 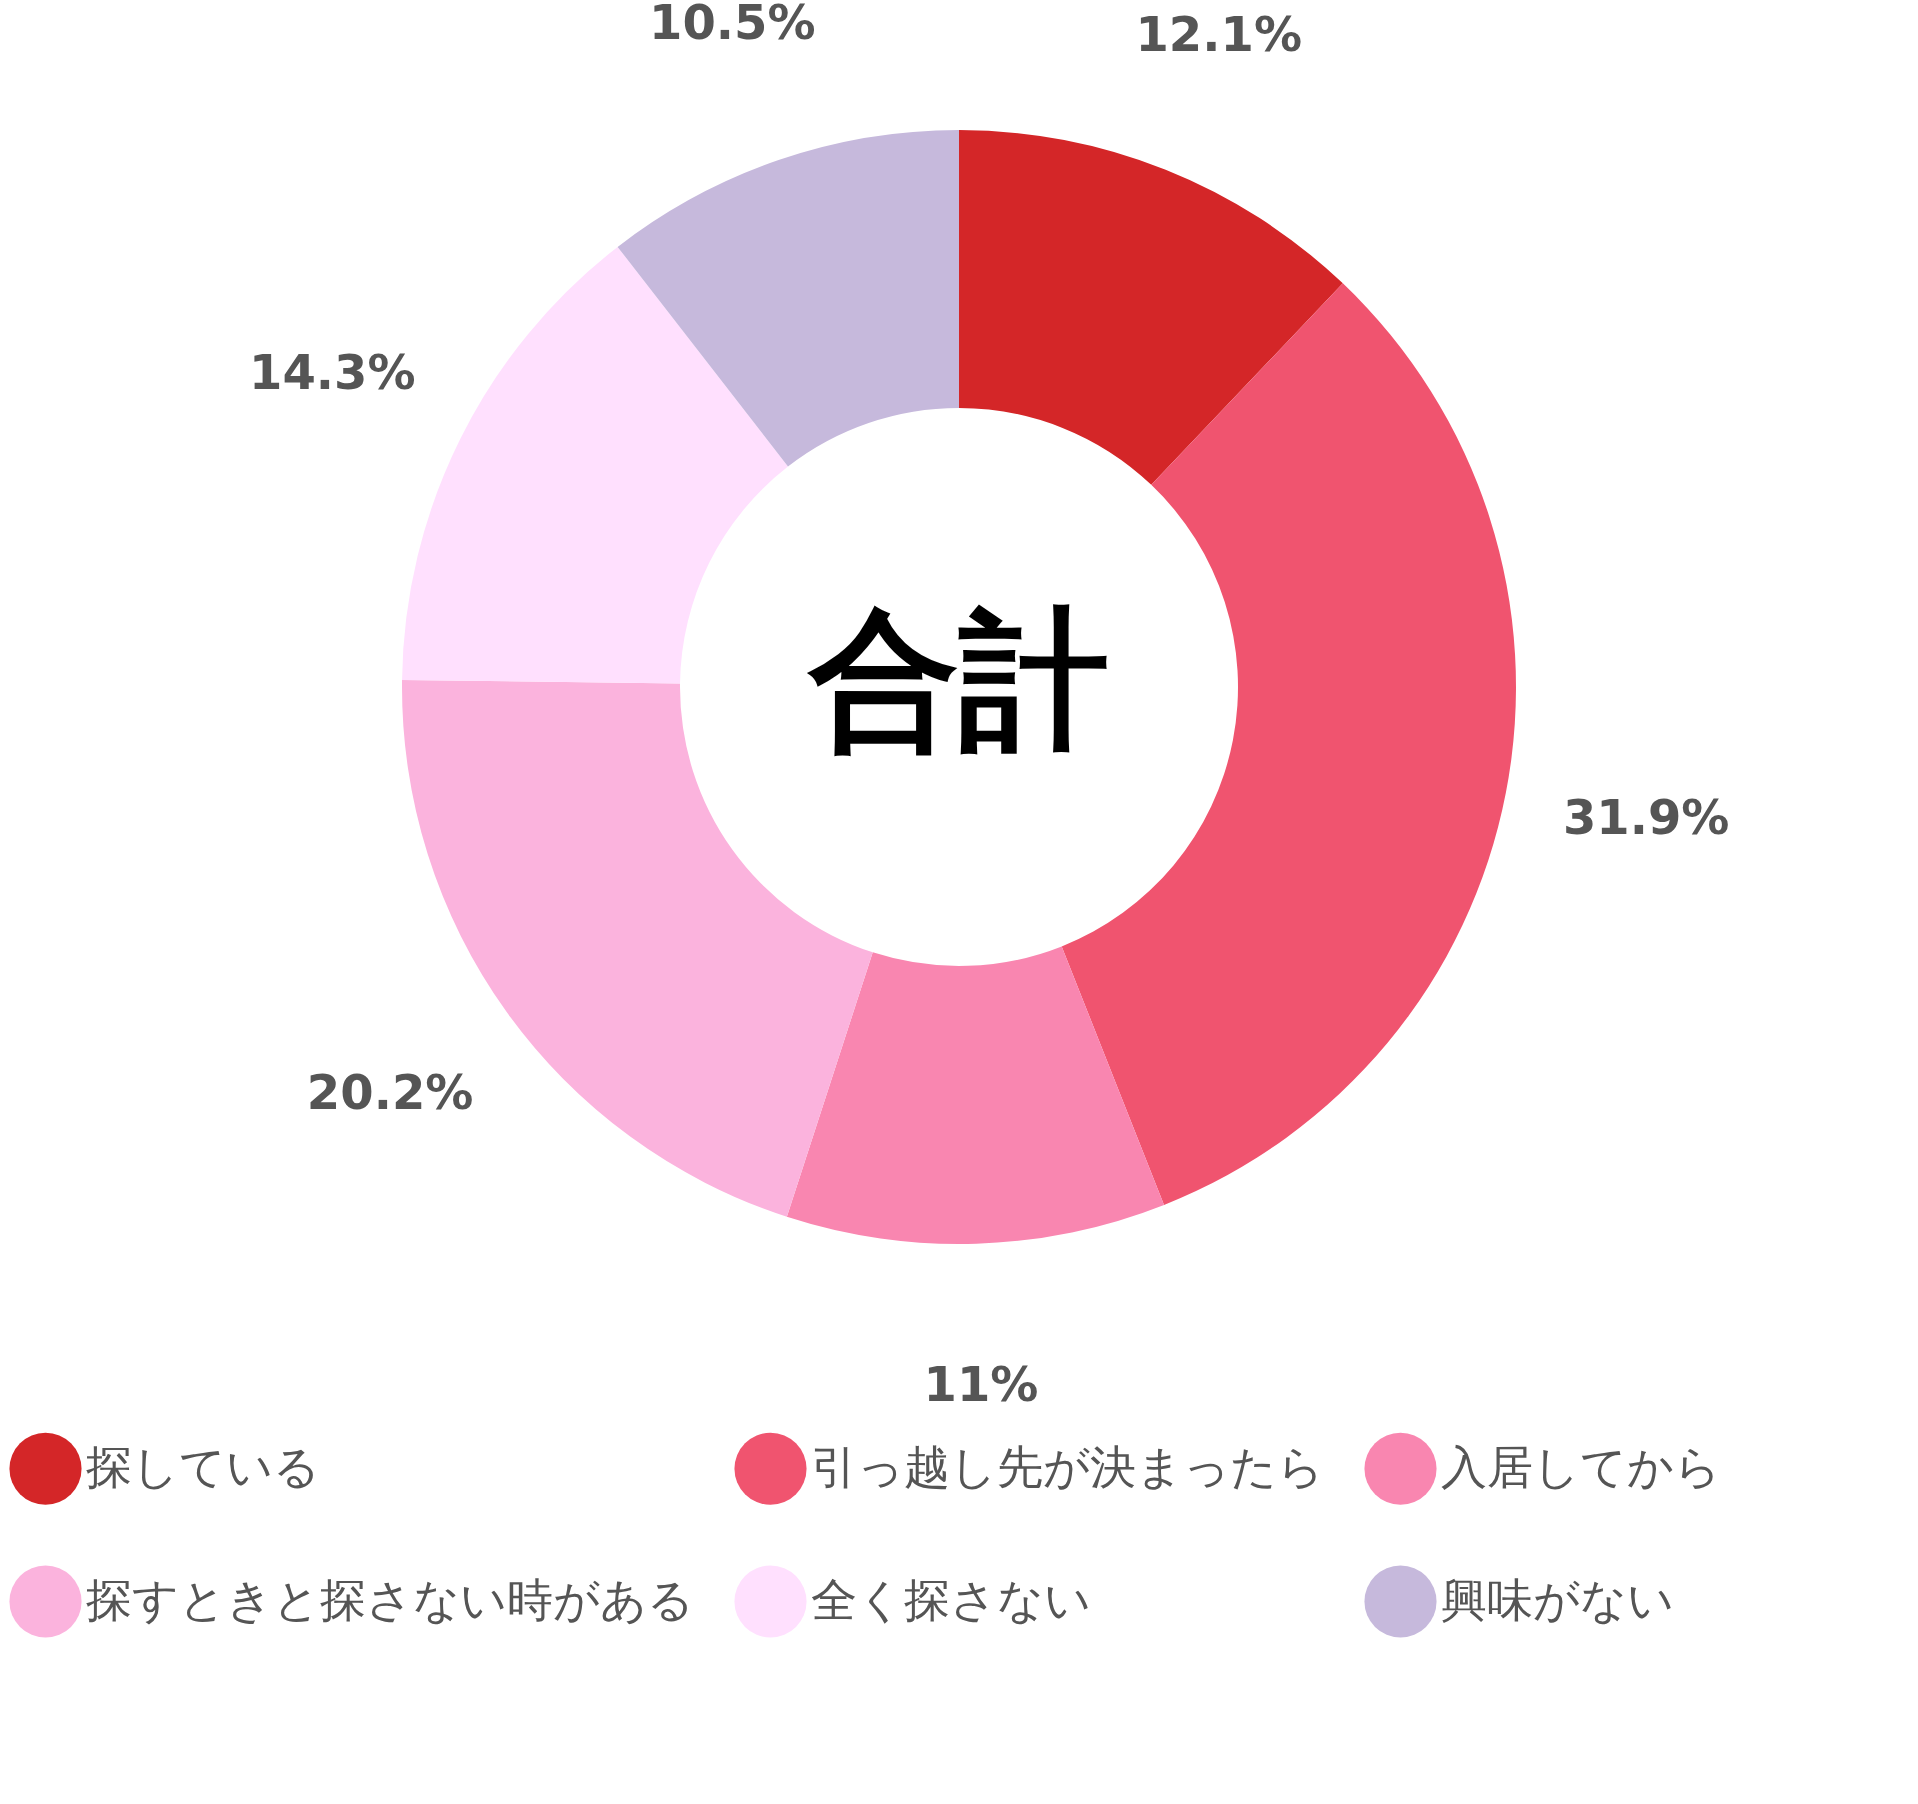 I want to click on legend-label: 全く探さない, so click(x=951, y=1599).